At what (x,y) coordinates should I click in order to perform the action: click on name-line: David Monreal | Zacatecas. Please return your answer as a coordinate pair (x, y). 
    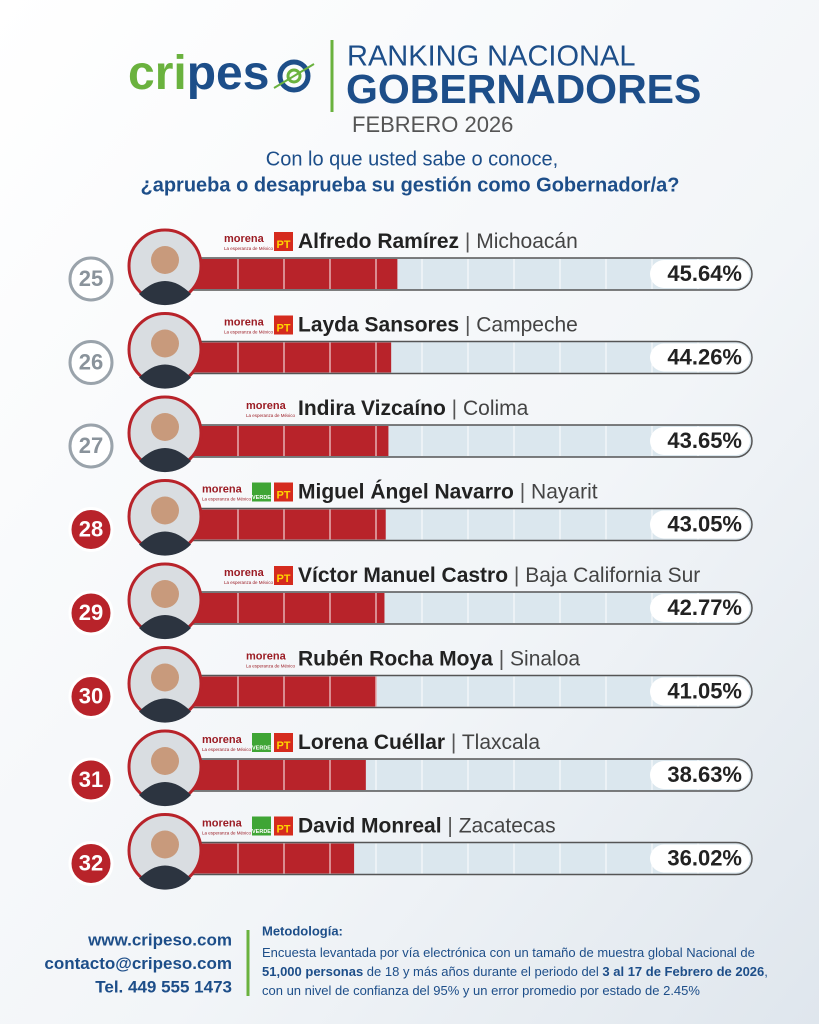
    Looking at the image, I should click on (427, 825).